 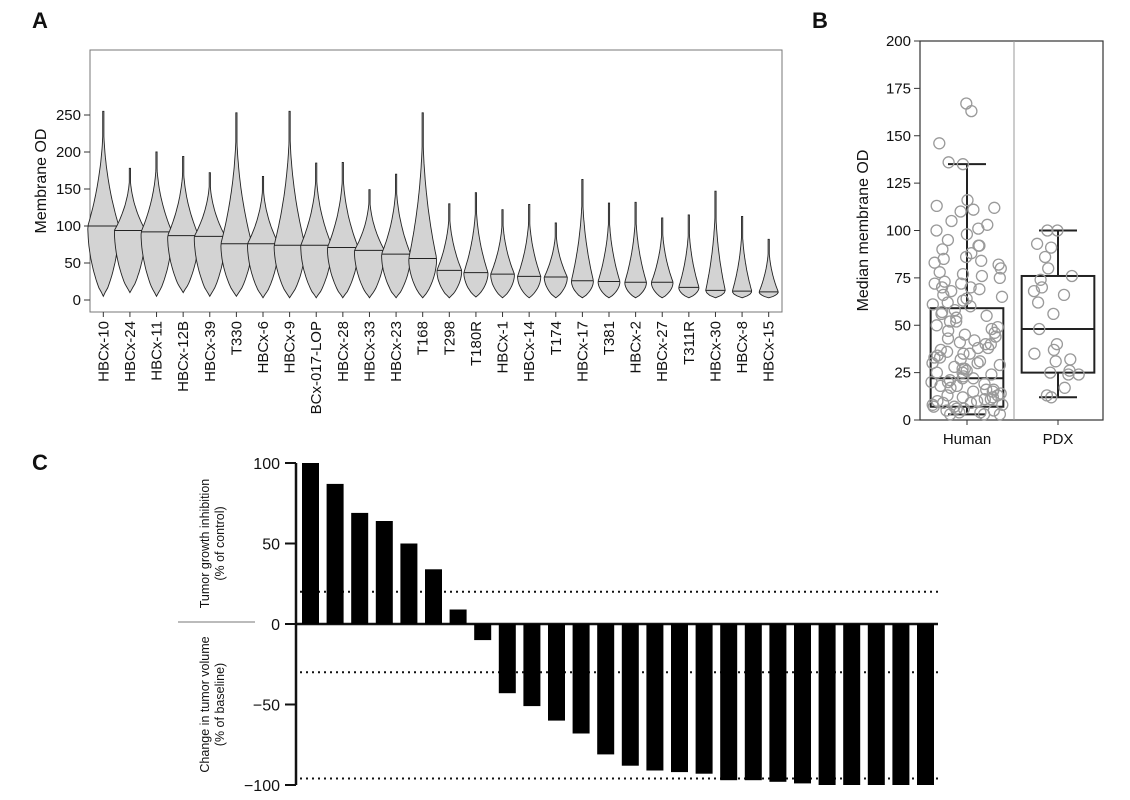 What do you see at coordinates (275, 625) in the screenshot?
I see `y-tick-label: 0` at bounding box center [275, 625].